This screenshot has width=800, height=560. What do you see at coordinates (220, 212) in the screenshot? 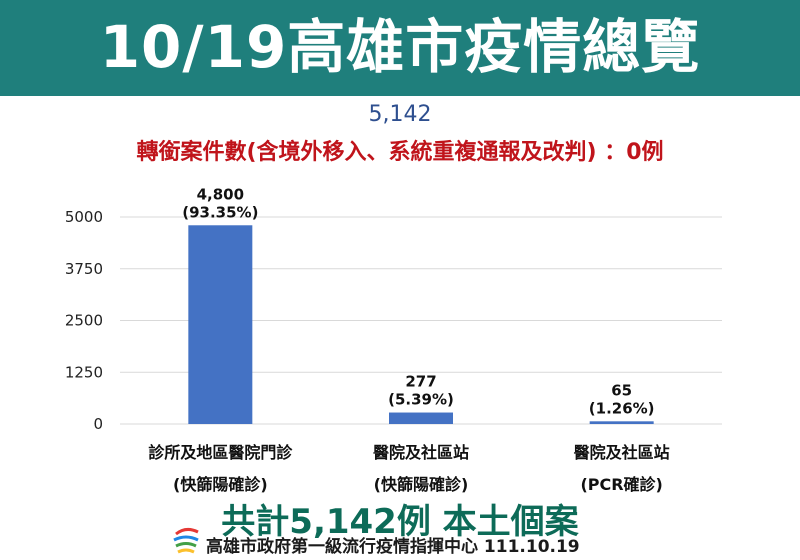
I see `bar-percent-label: (93.35%)` at bounding box center [220, 212].